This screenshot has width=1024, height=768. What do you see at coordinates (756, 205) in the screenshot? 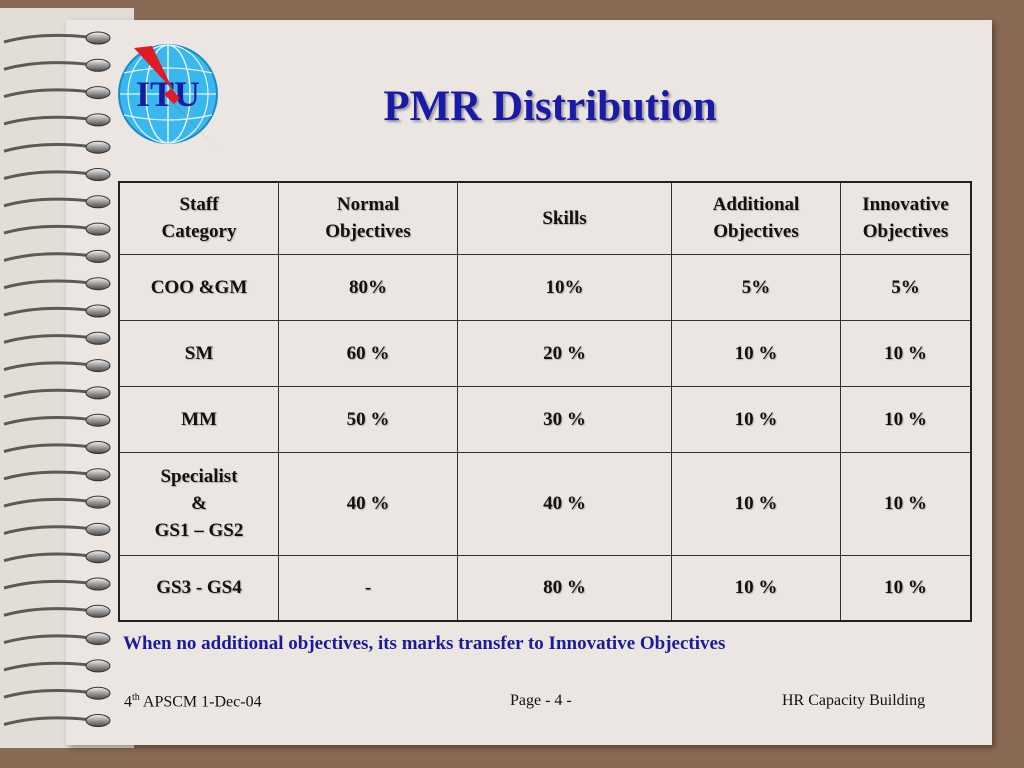
I see `header-label: Additional` at bounding box center [756, 205].